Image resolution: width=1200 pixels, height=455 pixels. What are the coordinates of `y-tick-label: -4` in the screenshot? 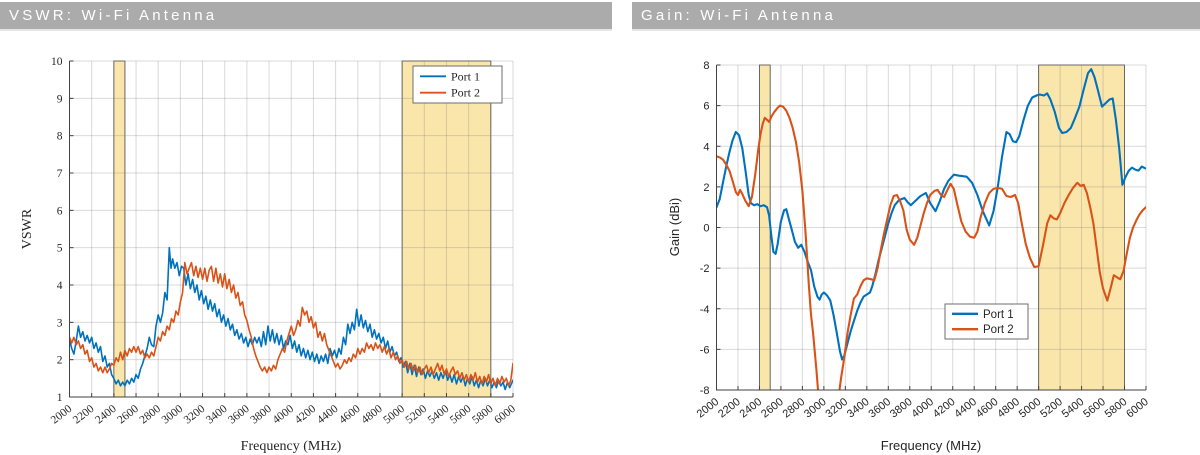 It's located at (705, 310).